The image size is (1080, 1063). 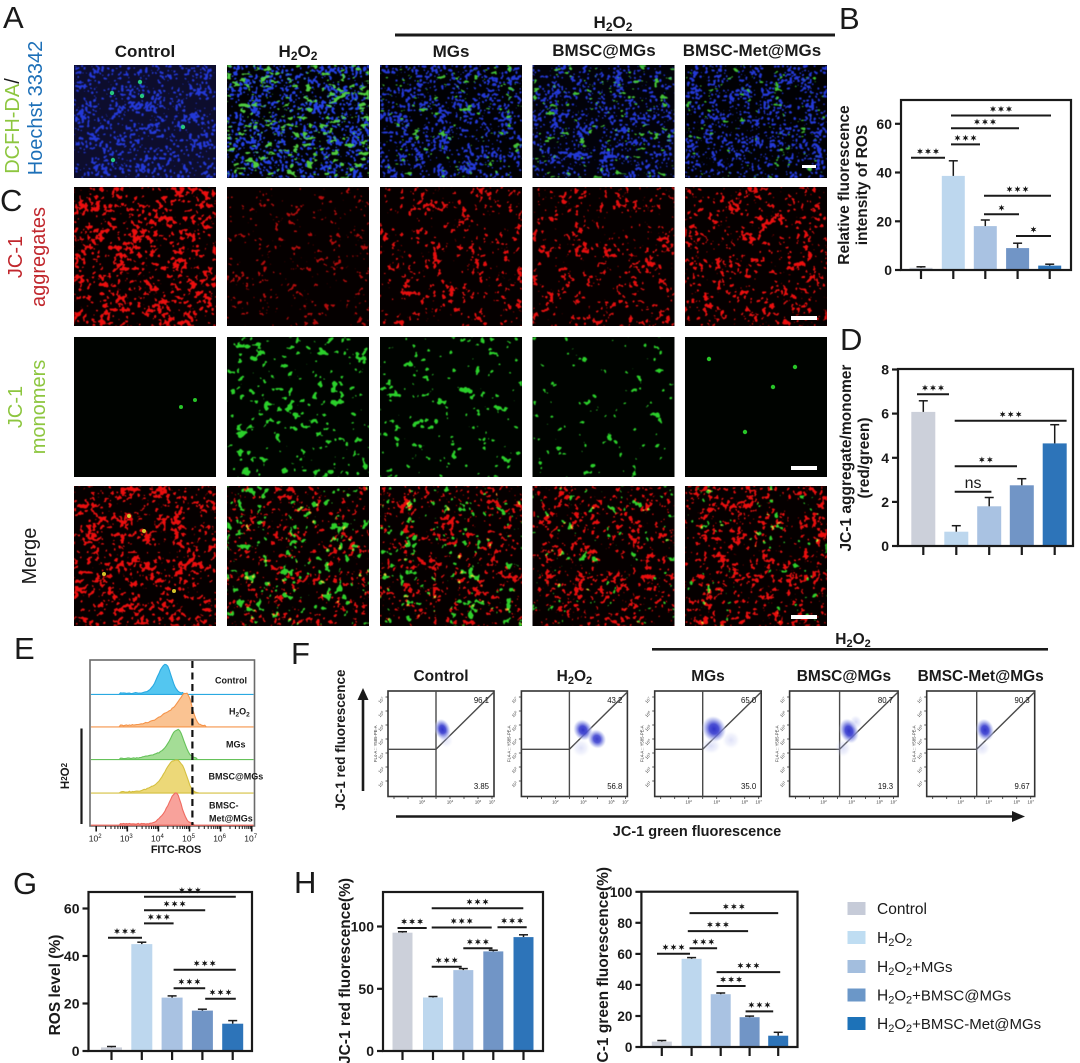 What do you see at coordinates (885, 502) in the screenshot?
I see `svg-text: 2` at bounding box center [885, 502].